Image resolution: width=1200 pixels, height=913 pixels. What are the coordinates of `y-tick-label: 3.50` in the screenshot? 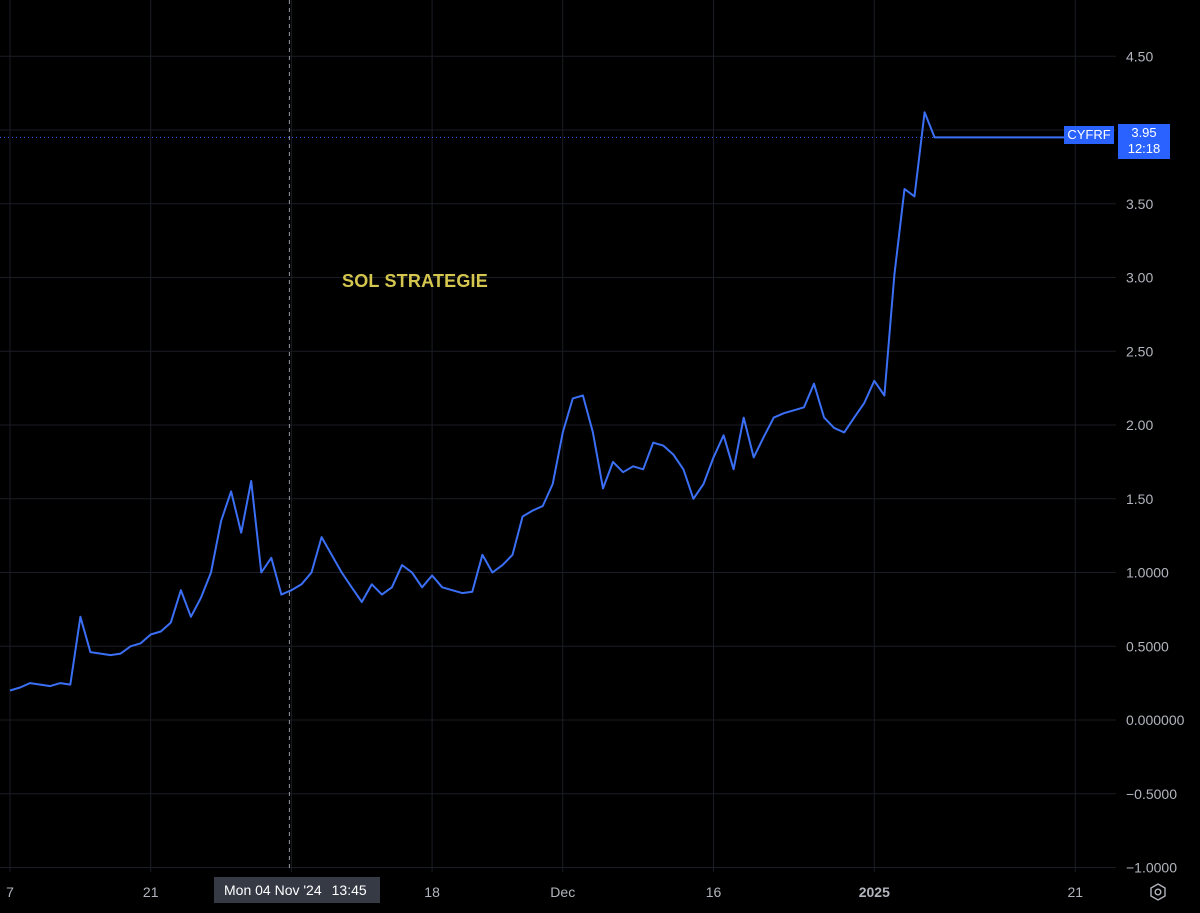 It's located at (1139, 204).